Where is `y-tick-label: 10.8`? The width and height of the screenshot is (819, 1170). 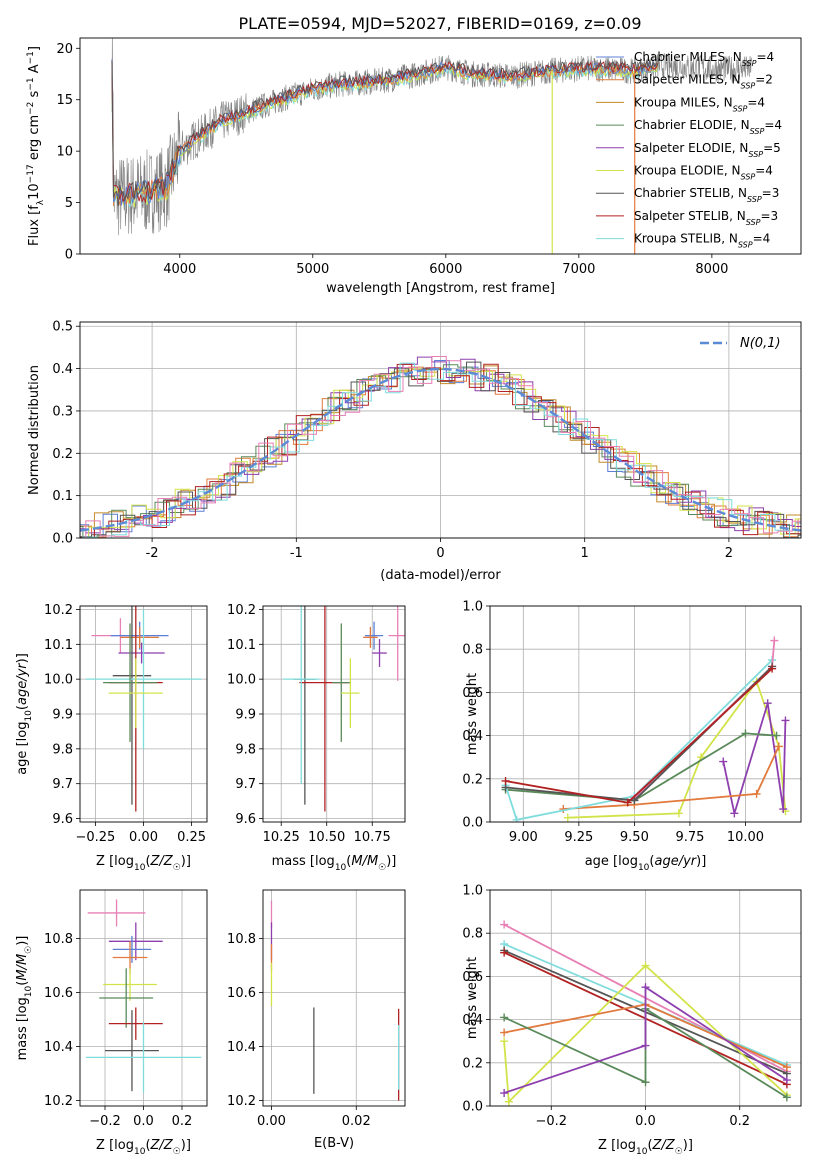 y-tick-label: 10.8 is located at coordinates (58, 939).